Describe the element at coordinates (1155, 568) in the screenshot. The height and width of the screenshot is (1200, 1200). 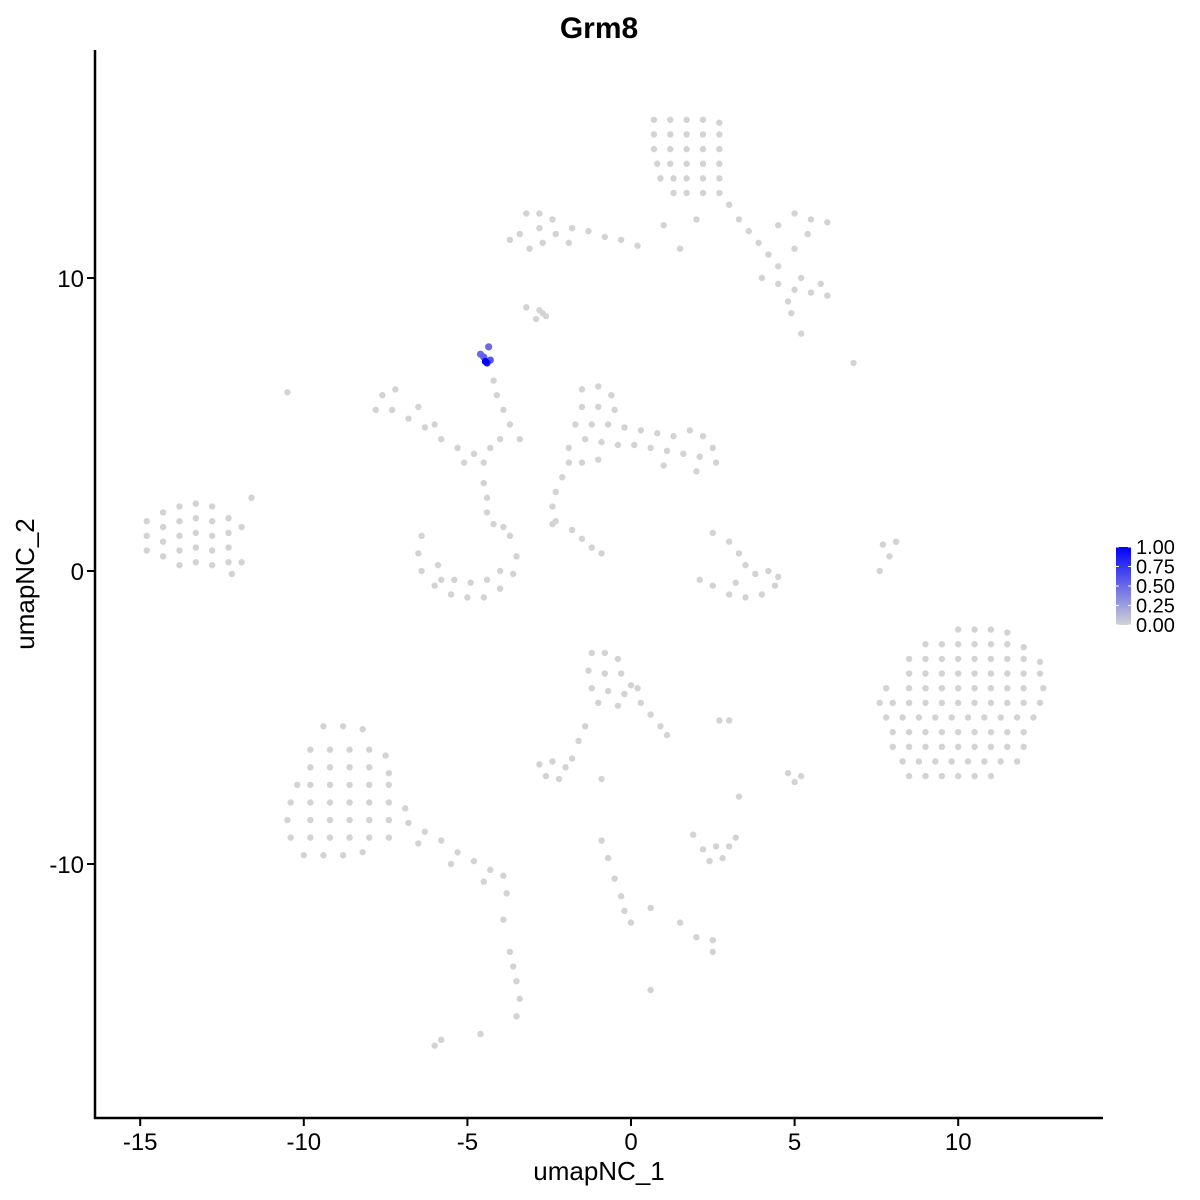
I see `legend-tick-label: 0.75` at that location.